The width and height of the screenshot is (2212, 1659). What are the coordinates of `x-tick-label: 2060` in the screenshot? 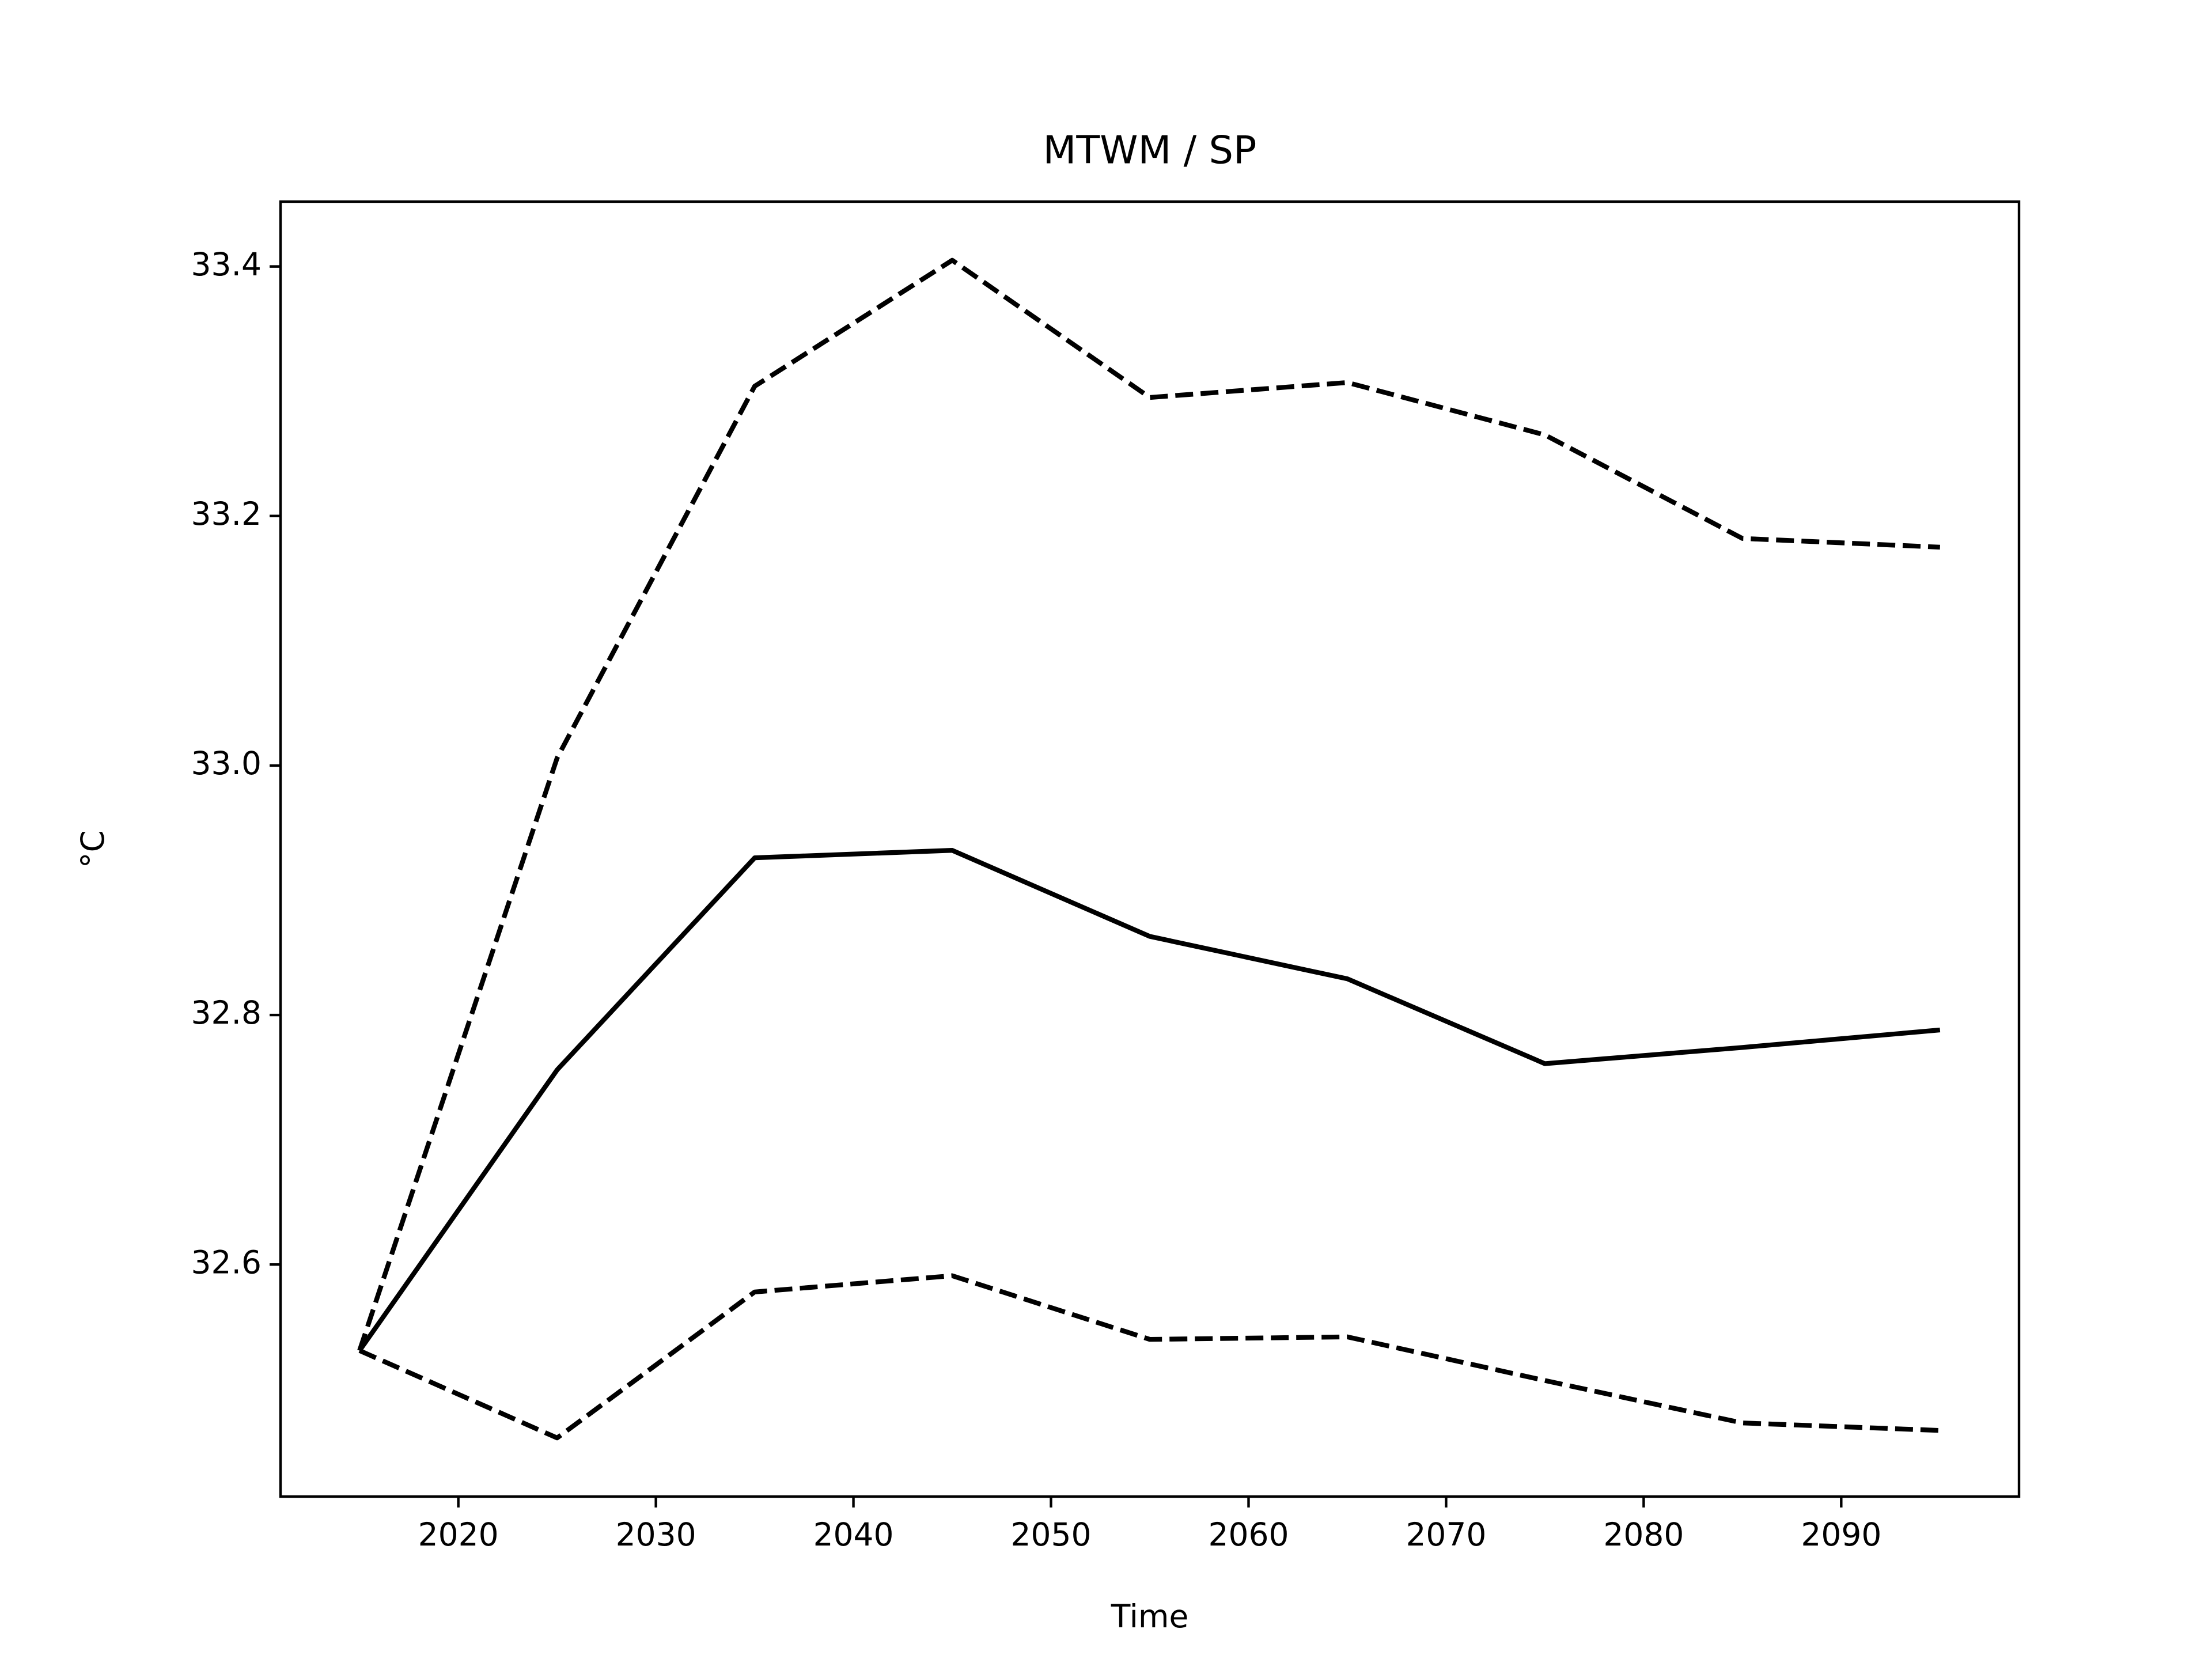 It's located at (1248, 1534).